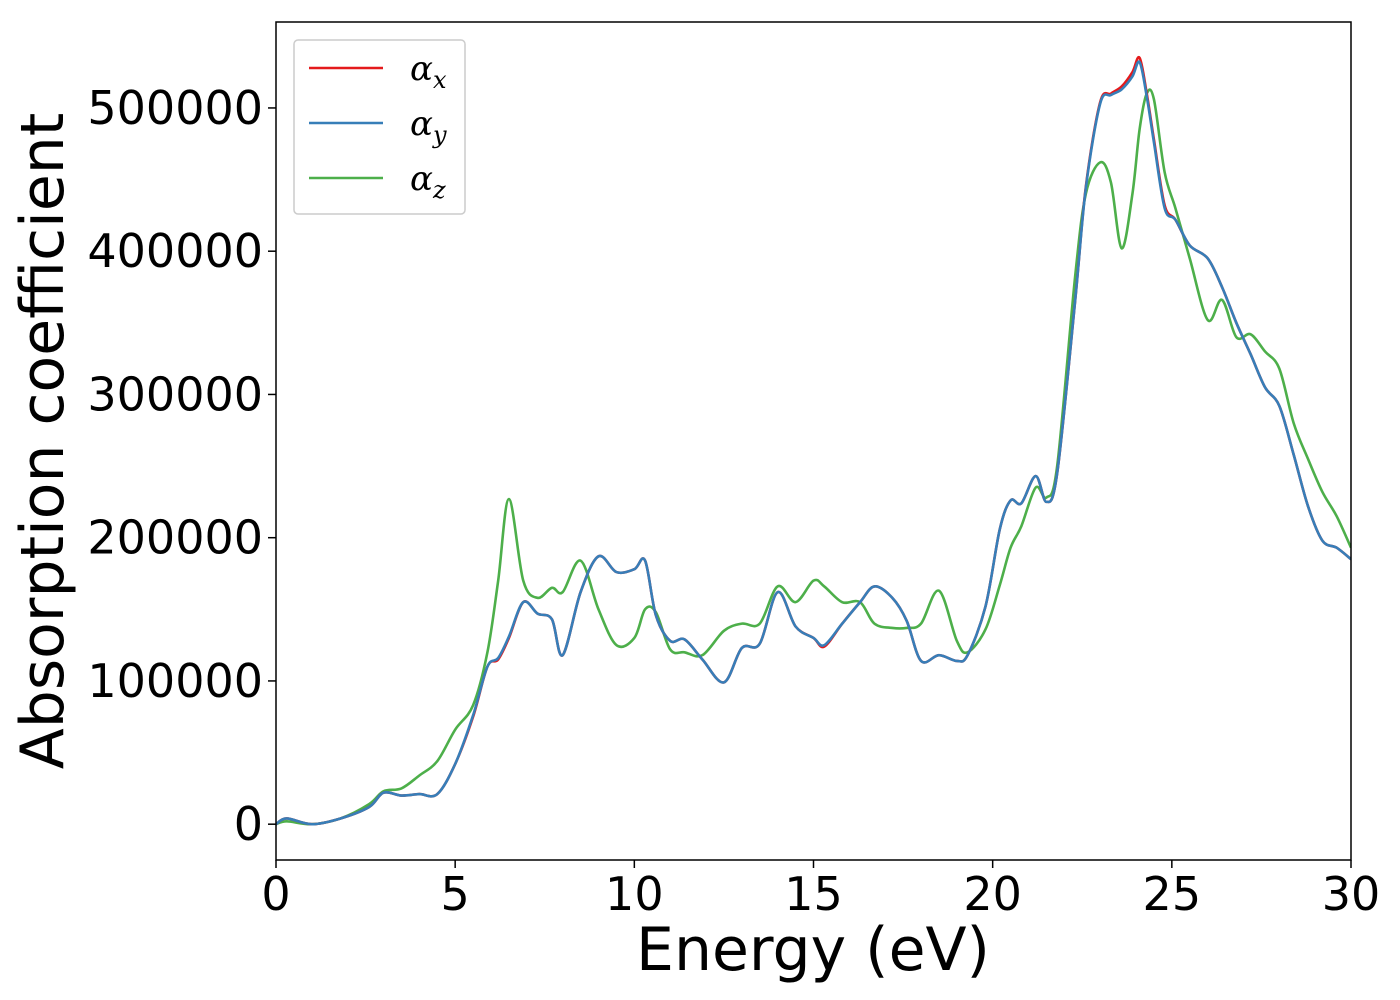 The image size is (1400, 1000). What do you see at coordinates (1172, 894) in the screenshot?
I see `x-tick-label: 25` at bounding box center [1172, 894].